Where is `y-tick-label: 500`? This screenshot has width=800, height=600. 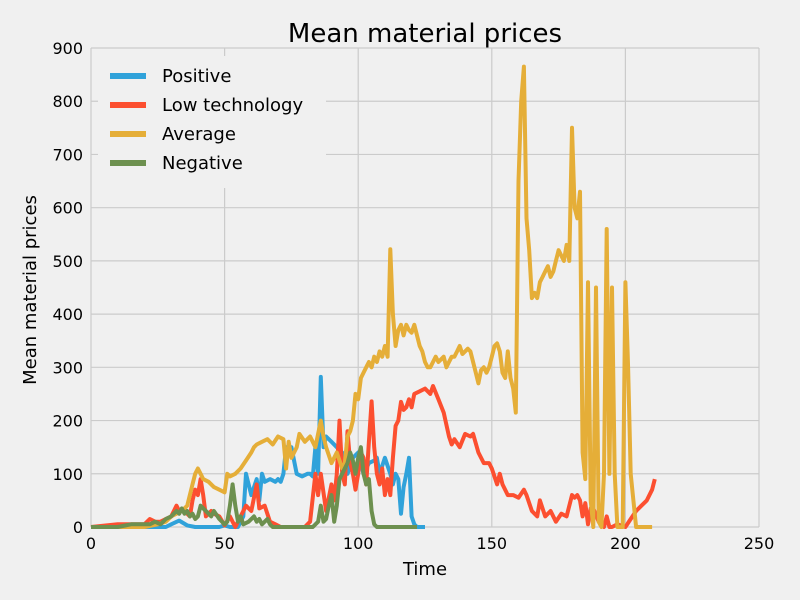
y-tick-label: 500 is located at coordinates (67, 261).